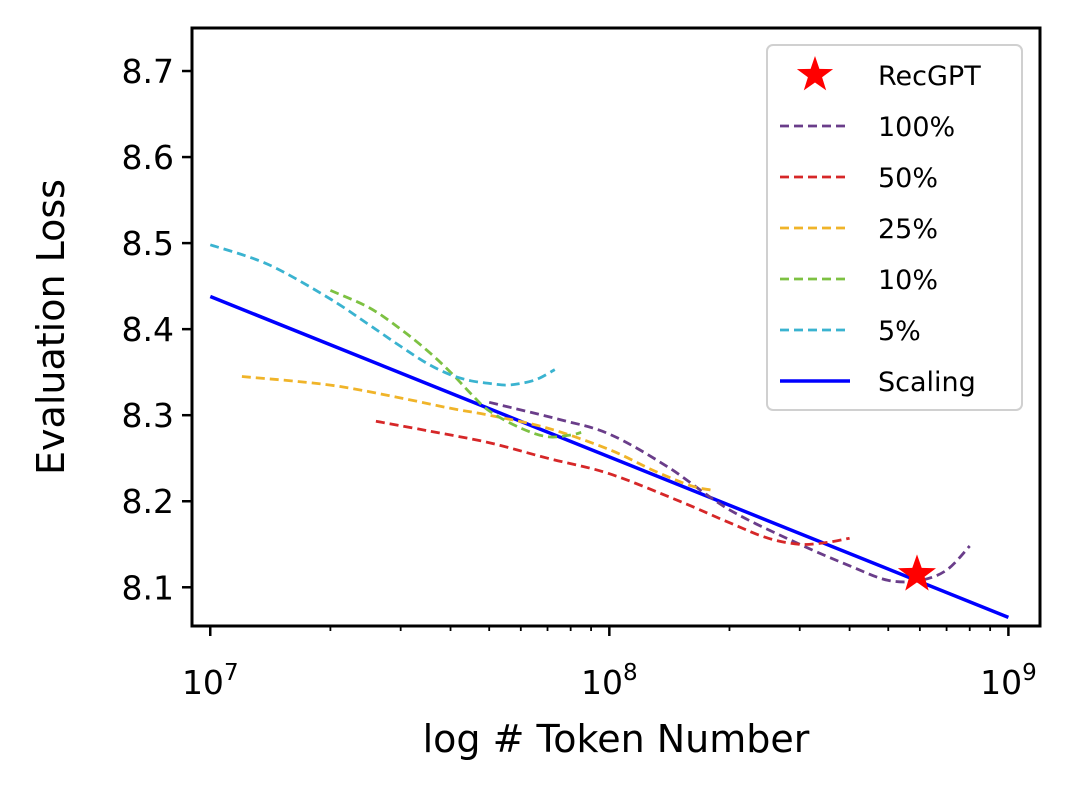 This screenshot has width=1078, height=792. What do you see at coordinates (148, 71) in the screenshot?
I see `y-tick-label: 8.7` at bounding box center [148, 71].